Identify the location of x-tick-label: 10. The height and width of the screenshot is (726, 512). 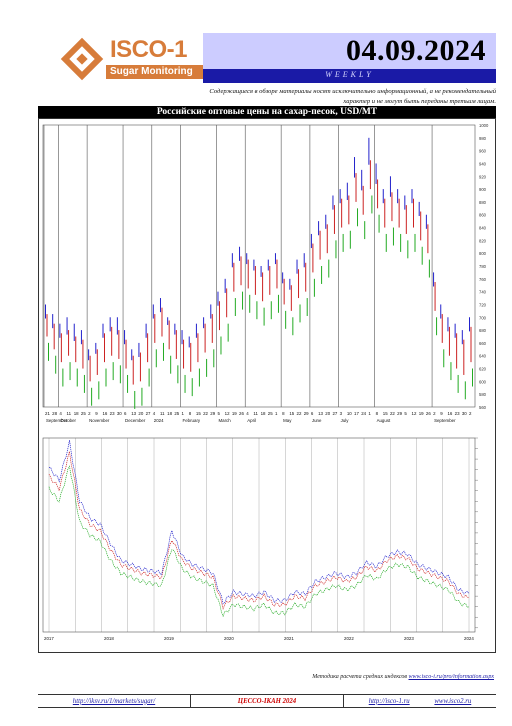
(349, 413).